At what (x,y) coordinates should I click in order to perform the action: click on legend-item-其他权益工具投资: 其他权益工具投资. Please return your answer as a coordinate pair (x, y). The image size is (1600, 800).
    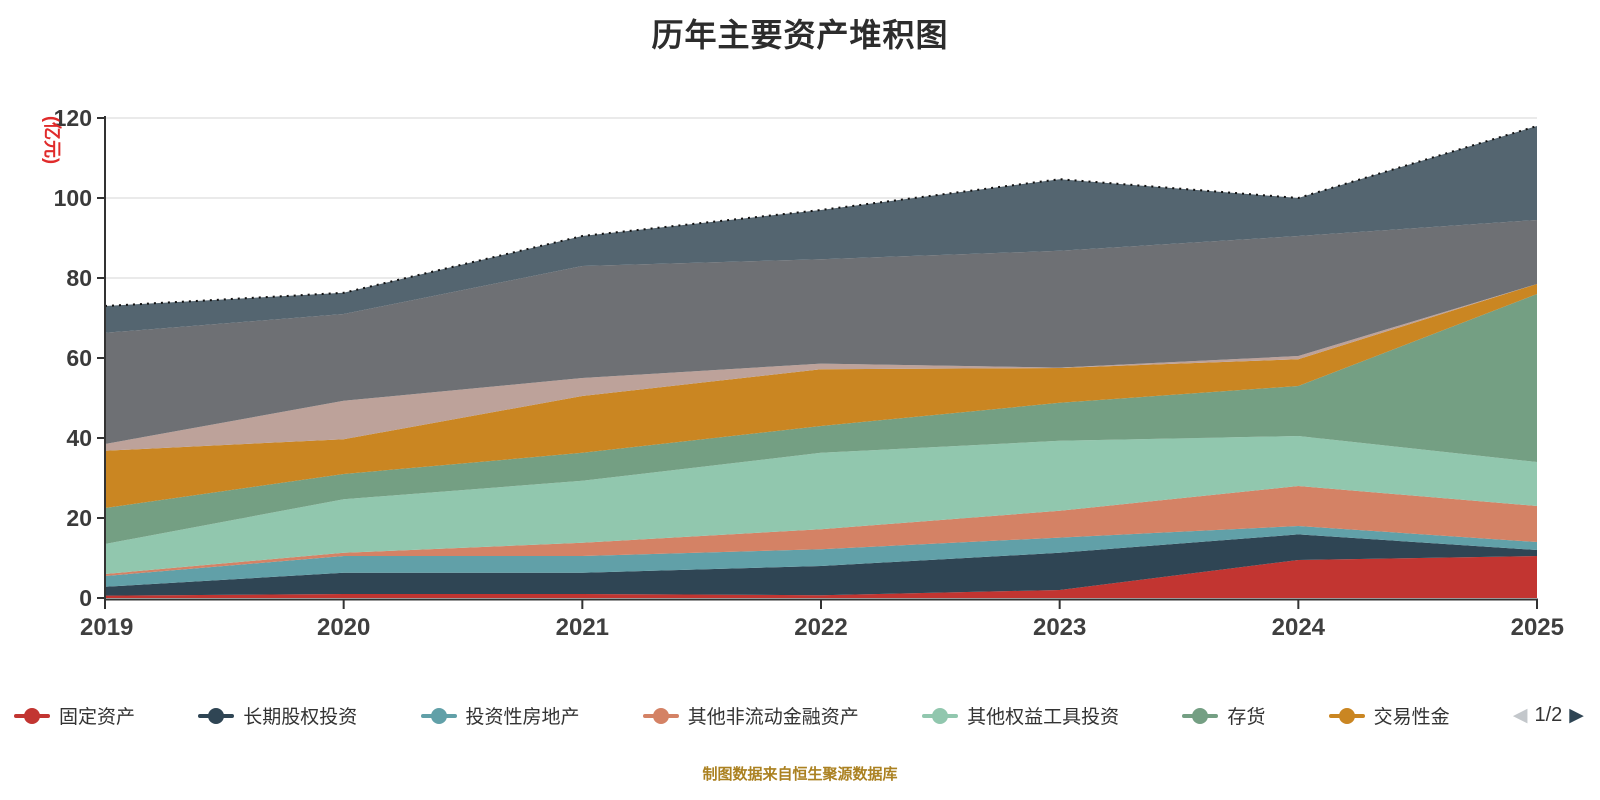
    Looking at the image, I should click on (1020, 715).